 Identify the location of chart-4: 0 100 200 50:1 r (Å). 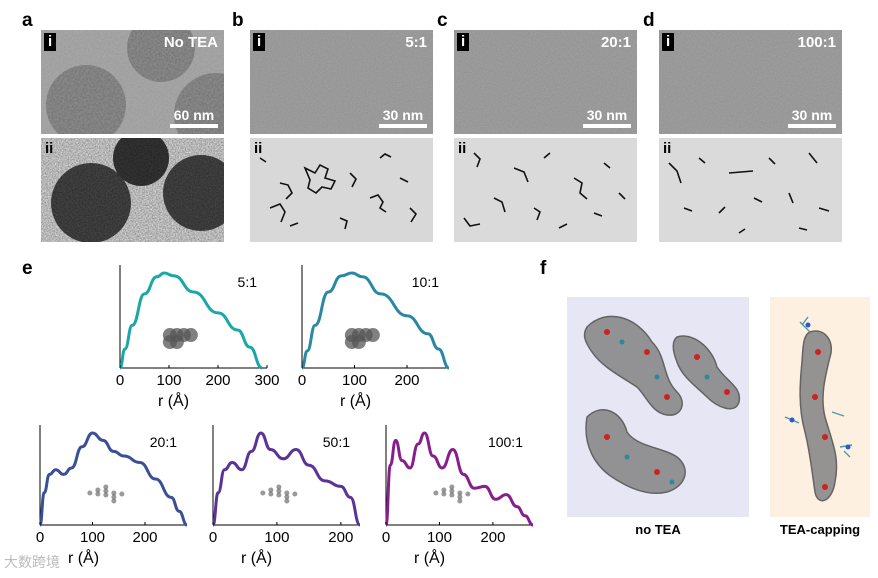
(285, 496).